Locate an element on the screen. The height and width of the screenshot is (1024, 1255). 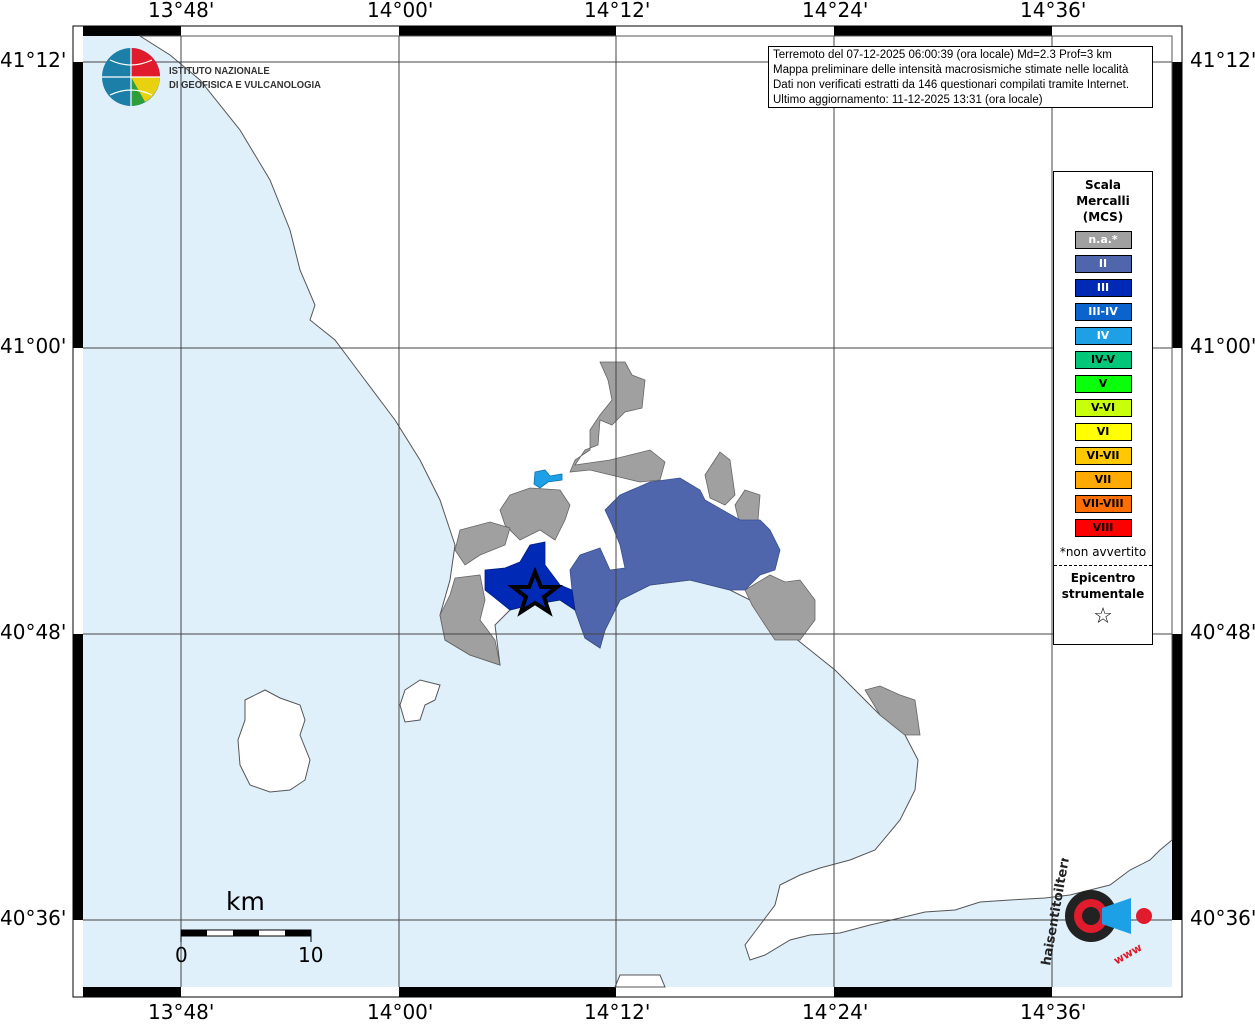
legend-swatch: V-VI is located at coordinates (1103, 408).